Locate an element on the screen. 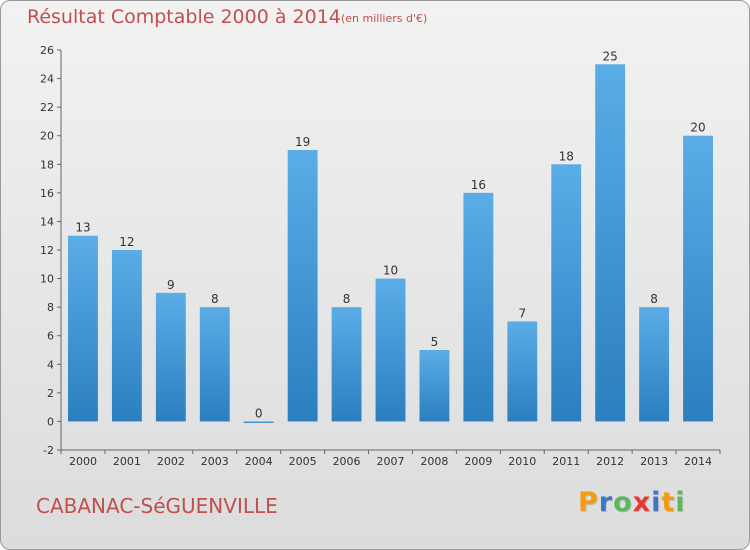  logo-letter: x is located at coordinates (642, 502).